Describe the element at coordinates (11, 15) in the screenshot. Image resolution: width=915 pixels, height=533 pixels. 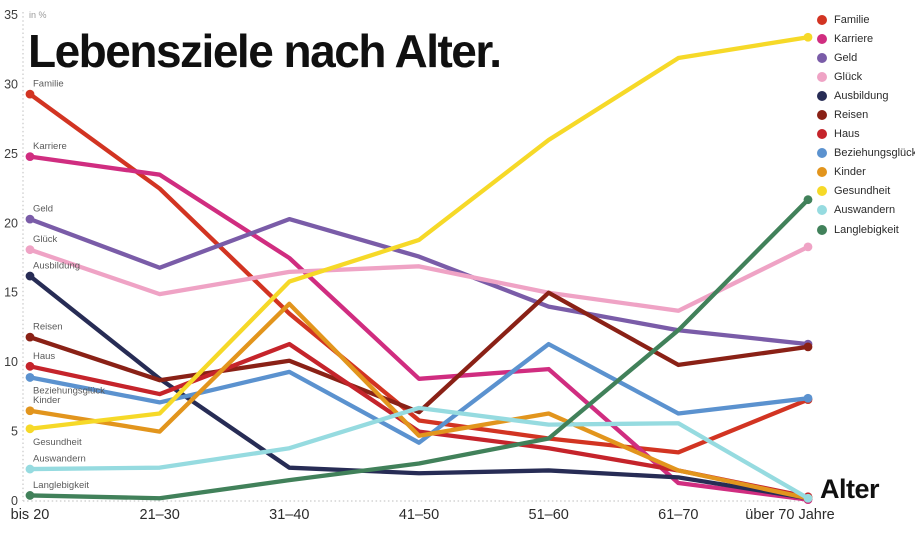
I see `y-tick-label: 35` at that location.